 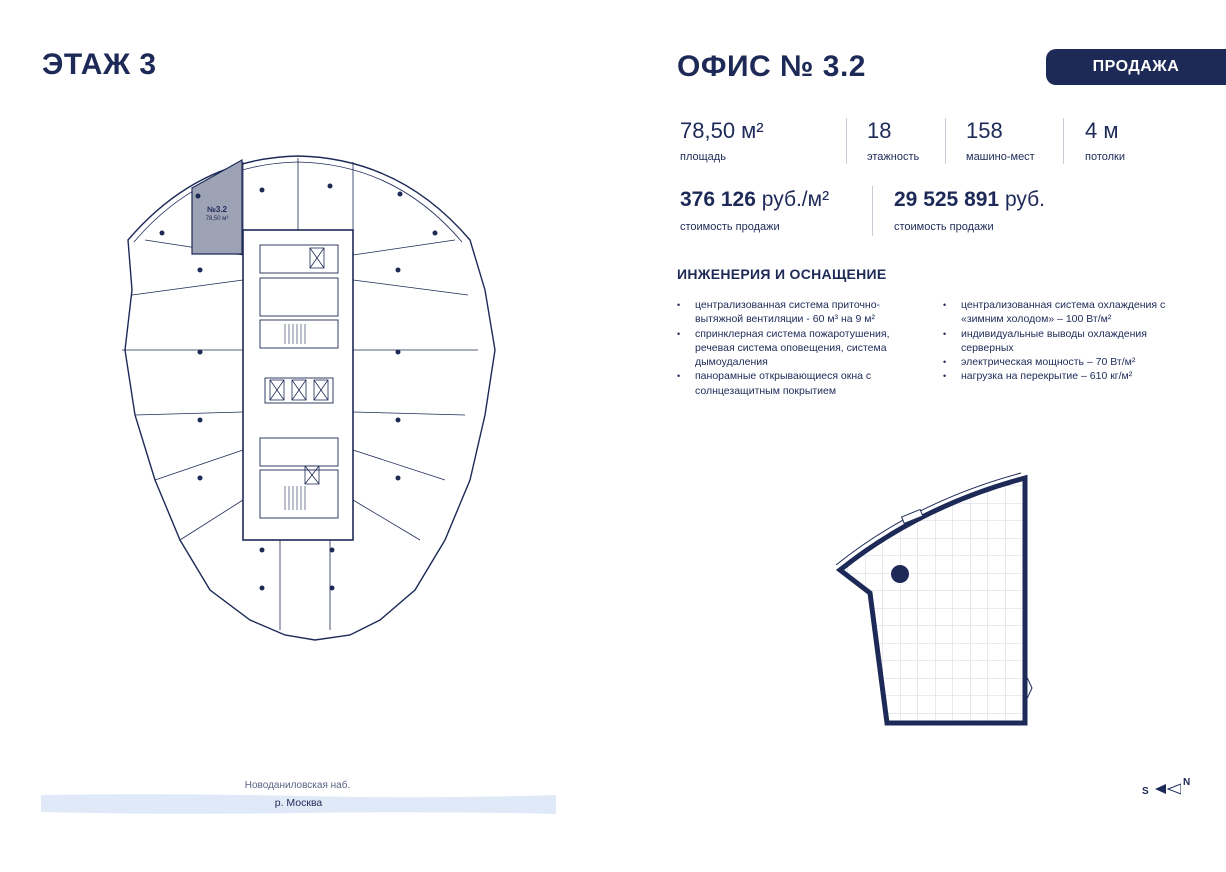 I want to click on compass-arrow-icon, so click(x=1168, y=789).